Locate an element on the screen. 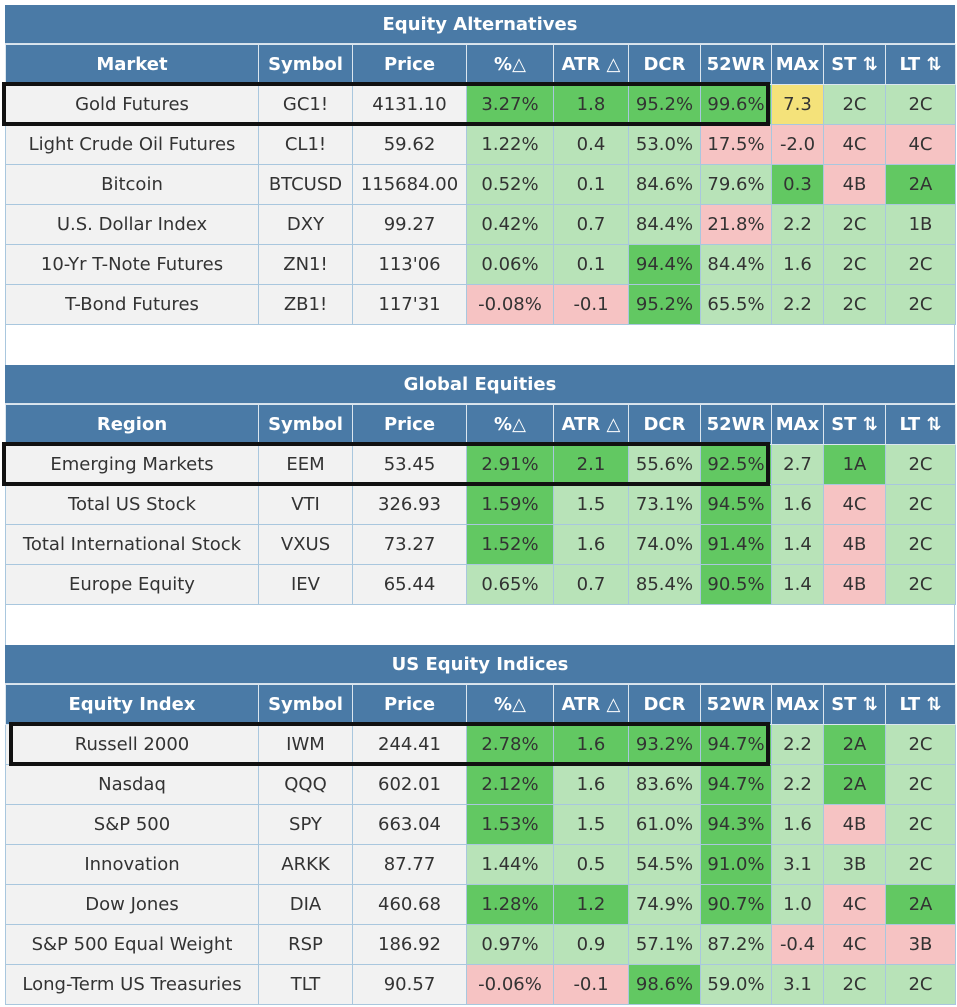 The image size is (957, 1007). cell-atr-change: 1.8 is located at coordinates (591, 104).